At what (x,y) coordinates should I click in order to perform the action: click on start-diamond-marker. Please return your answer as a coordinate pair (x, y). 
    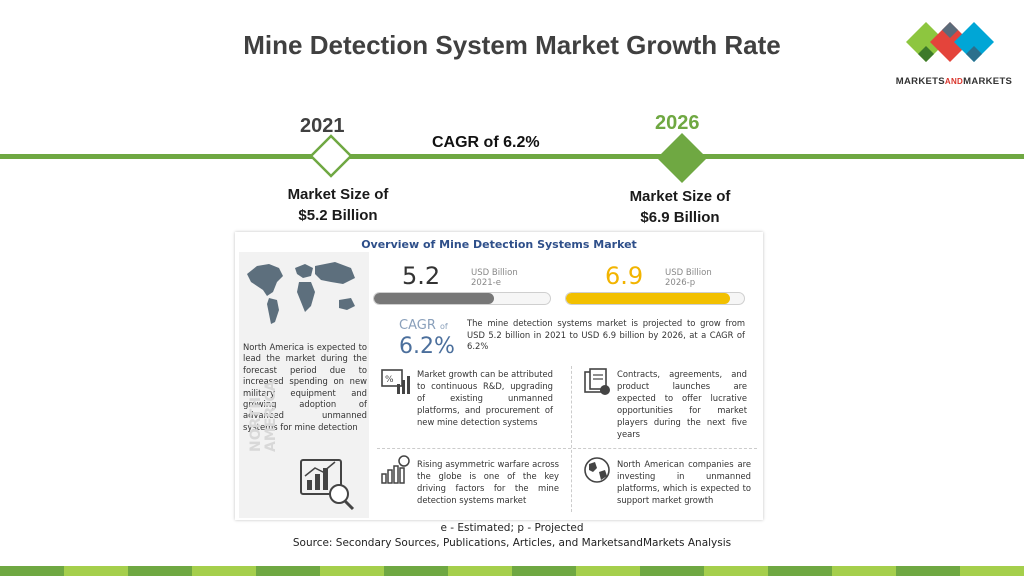
    Looking at the image, I should click on (331, 156).